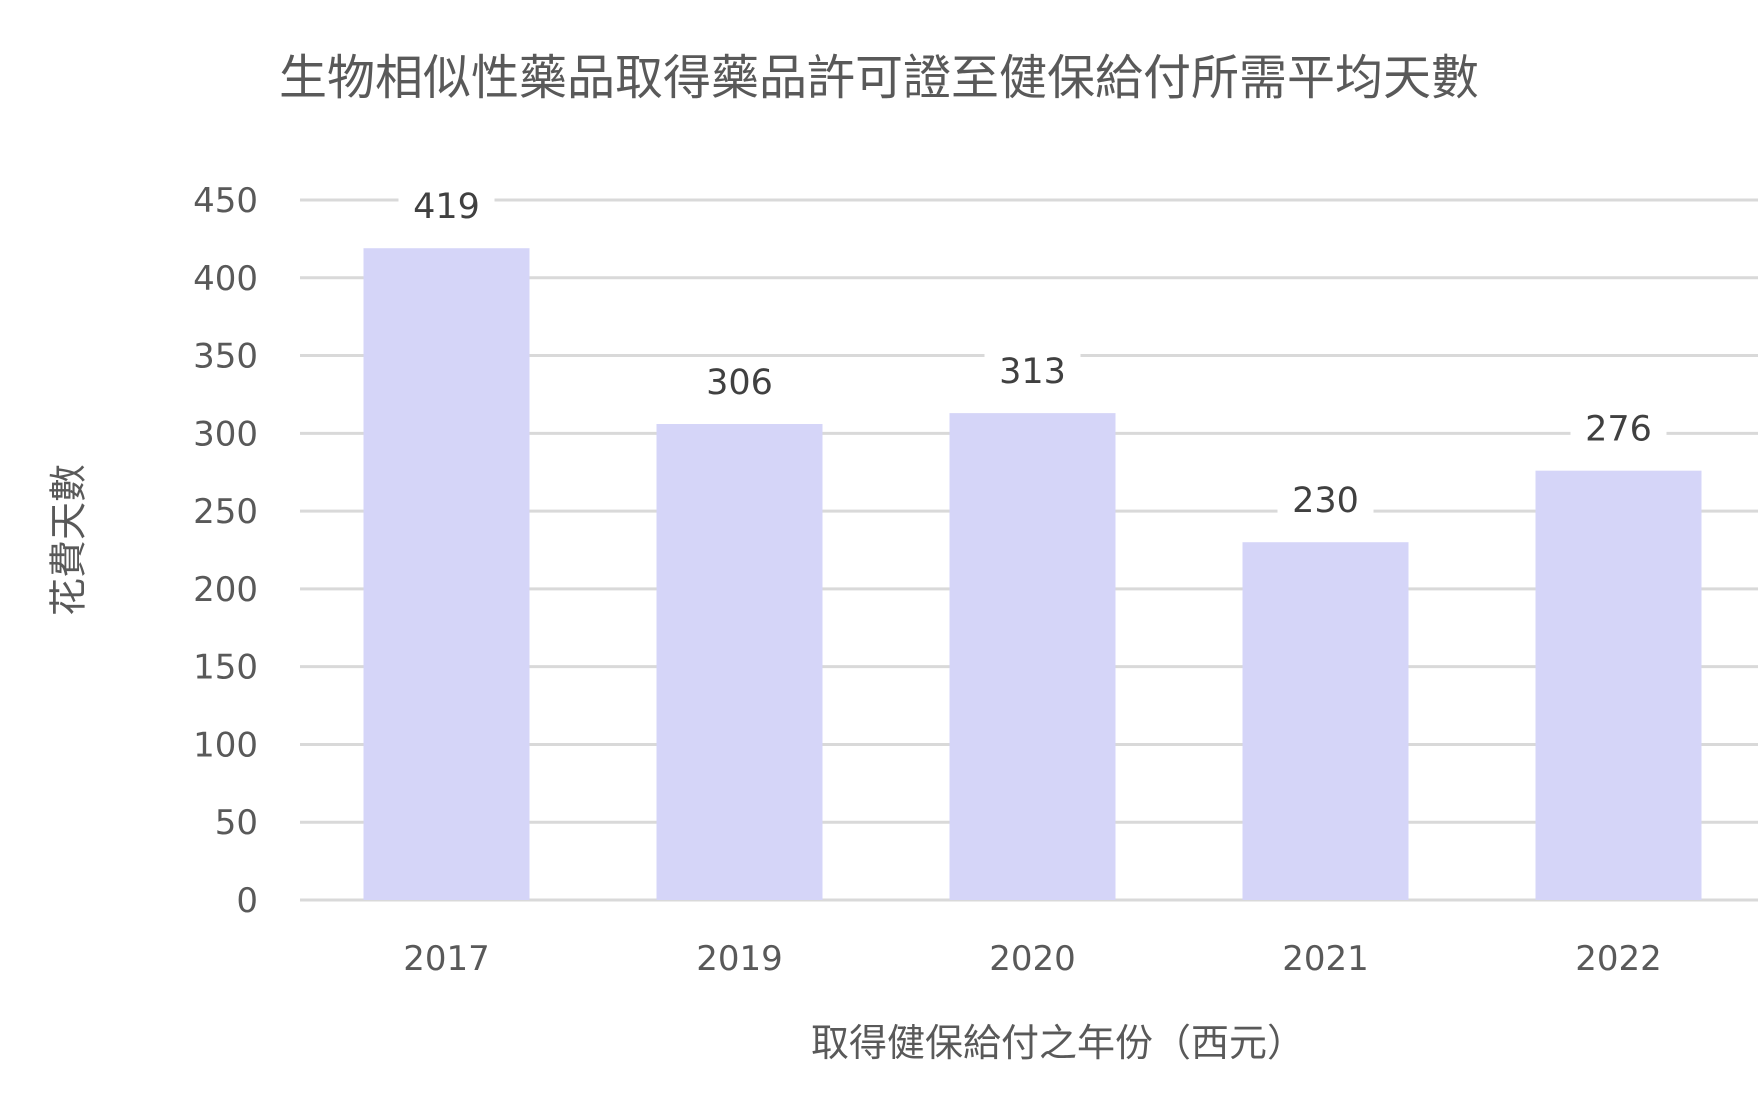 The image size is (1758, 1104). I want to click on y-tick-label: 300, so click(225, 434).